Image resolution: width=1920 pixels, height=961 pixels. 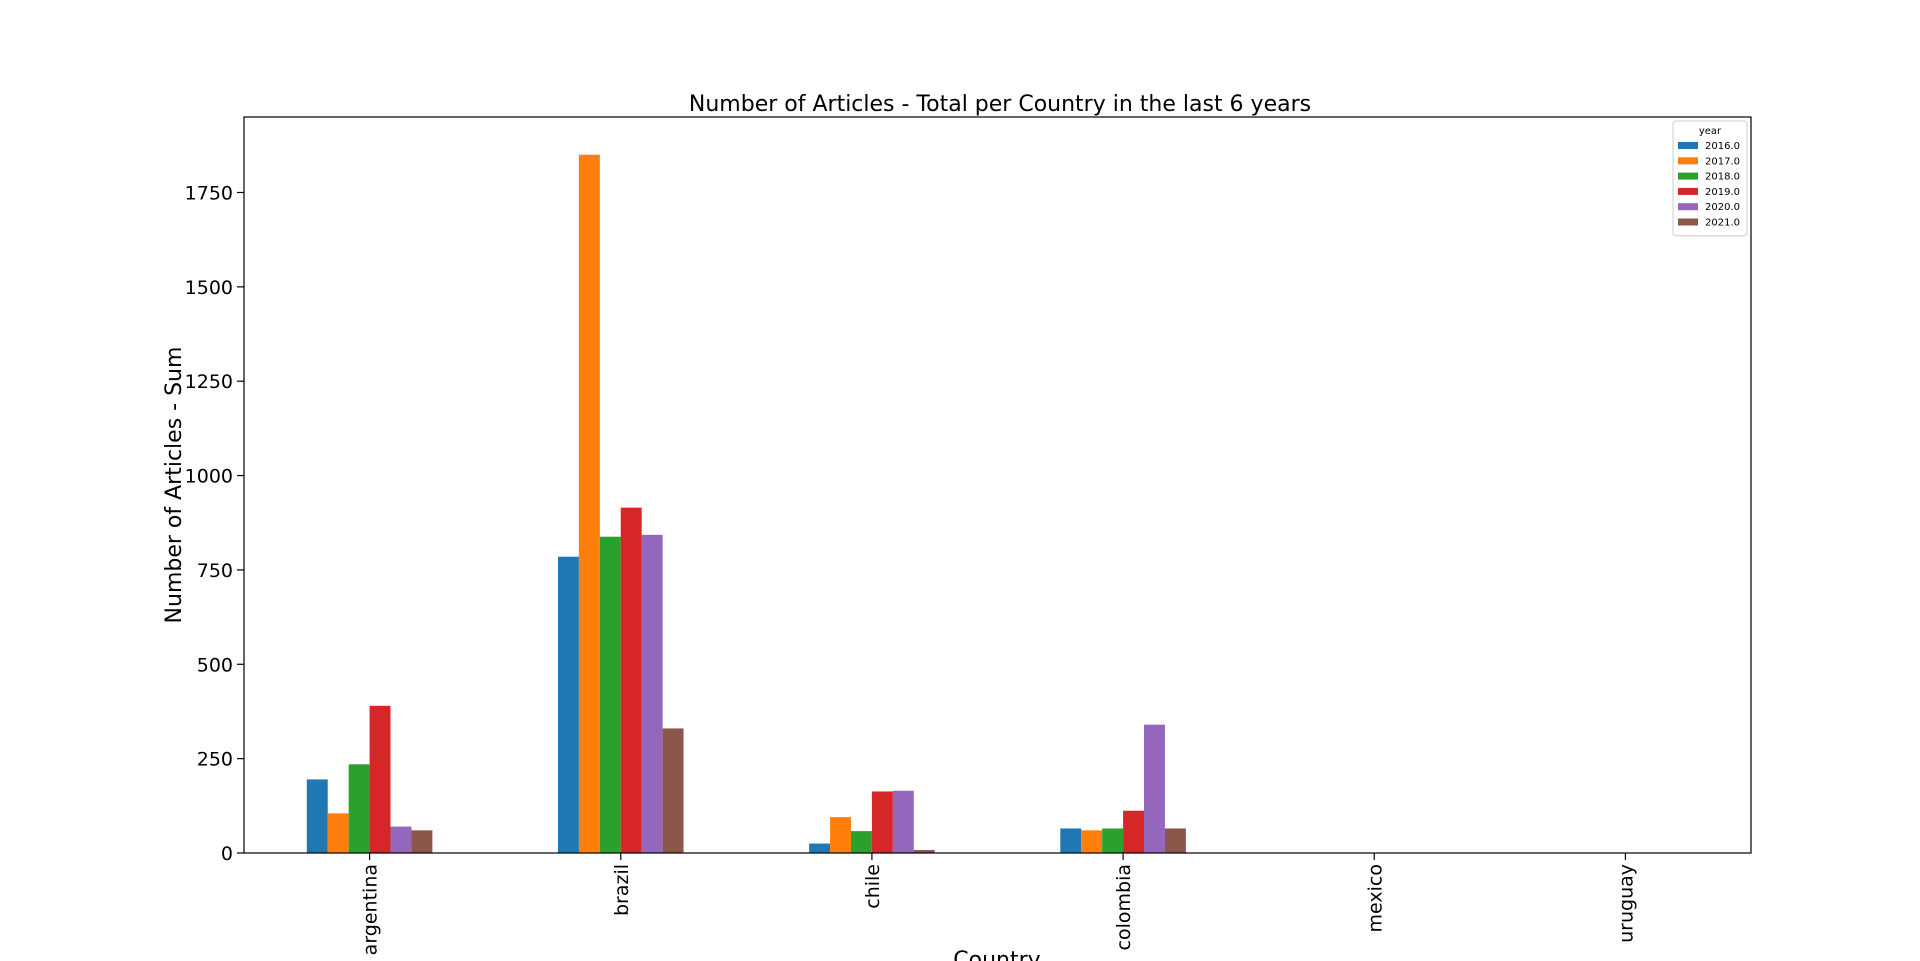 What do you see at coordinates (1375, 898) in the screenshot?
I see `x-tick-label-mexico: mexico` at bounding box center [1375, 898].